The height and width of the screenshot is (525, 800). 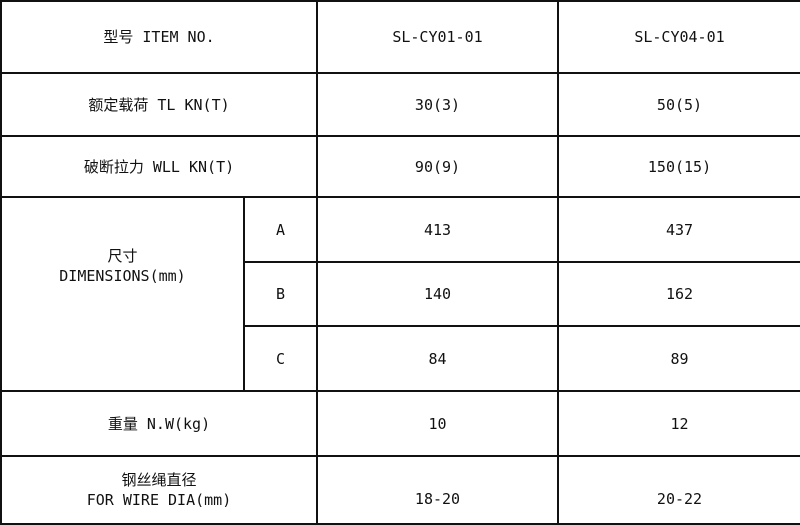 I want to click on model-1: SL-CY01-01, so click(x=437, y=37).